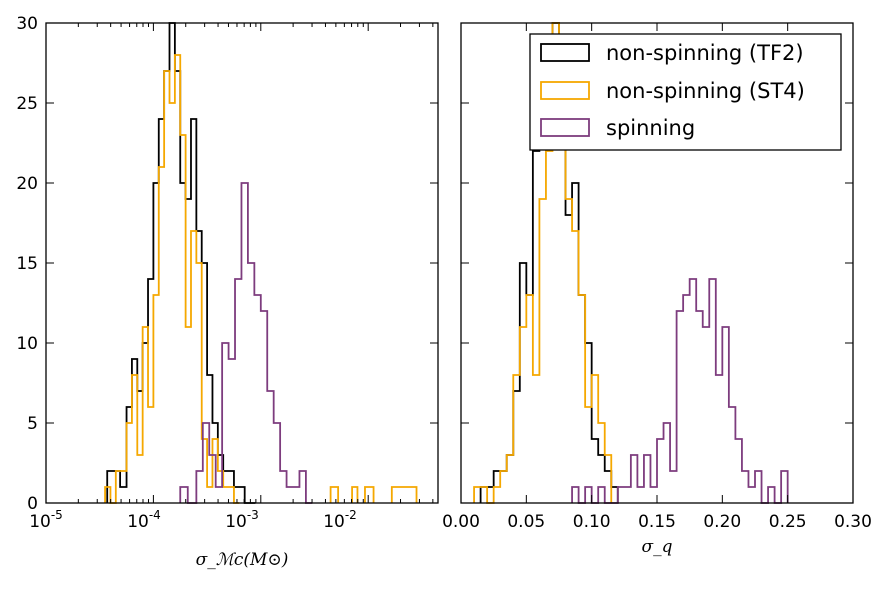  What do you see at coordinates (144, 520) in the screenshot?
I see `left-xtick-1e-4: 10⁻⁴` at bounding box center [144, 520].